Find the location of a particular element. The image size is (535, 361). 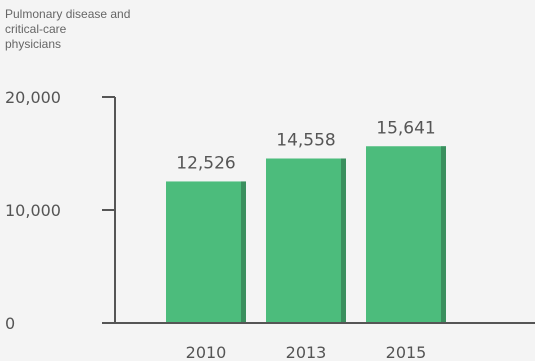

x-tick-label: 2015 is located at coordinates (406, 352).